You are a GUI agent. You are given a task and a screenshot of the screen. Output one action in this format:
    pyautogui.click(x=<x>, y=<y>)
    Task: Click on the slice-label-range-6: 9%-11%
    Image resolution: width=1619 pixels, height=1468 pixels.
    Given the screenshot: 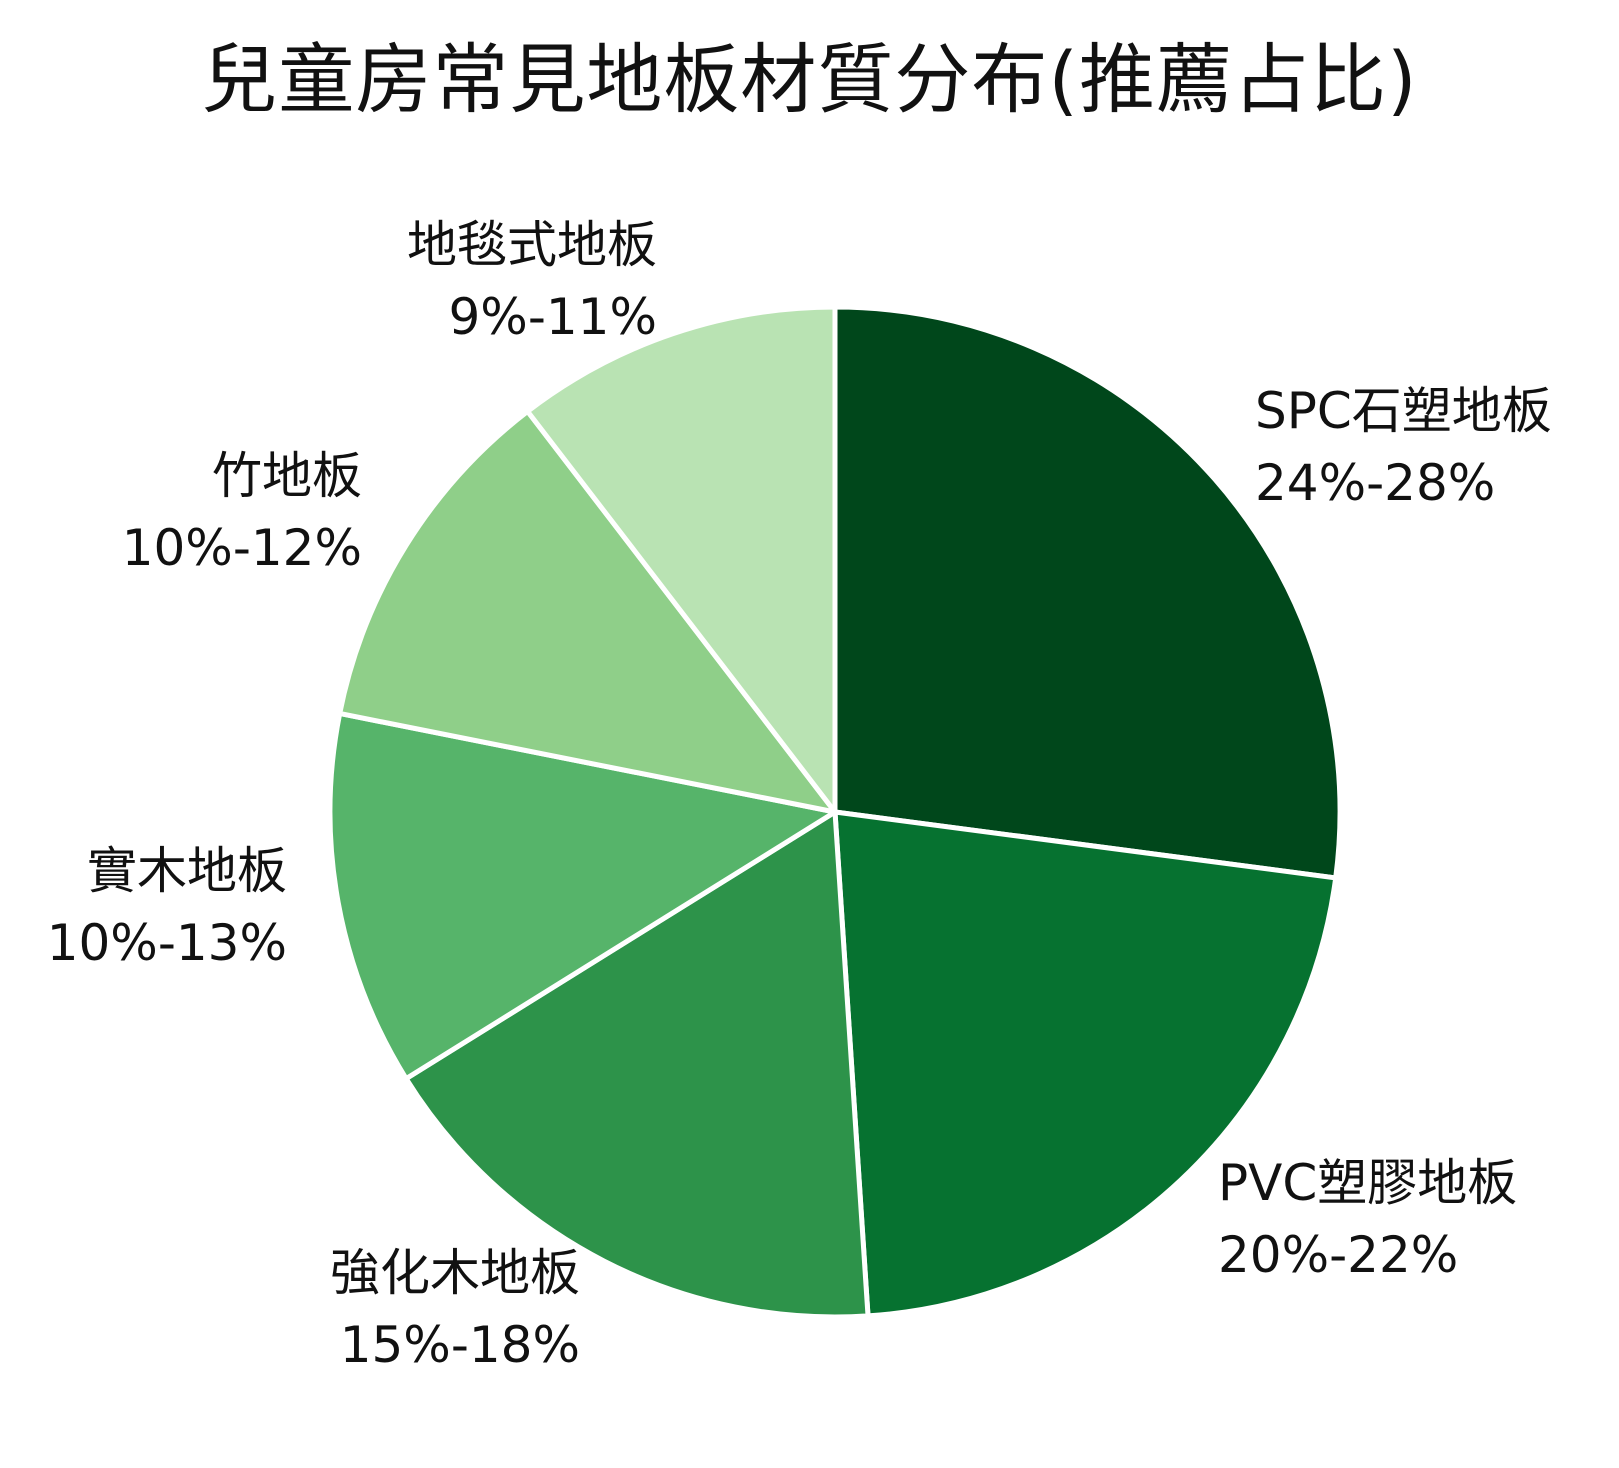 What is the action you would take?
    pyautogui.click(x=553, y=317)
    